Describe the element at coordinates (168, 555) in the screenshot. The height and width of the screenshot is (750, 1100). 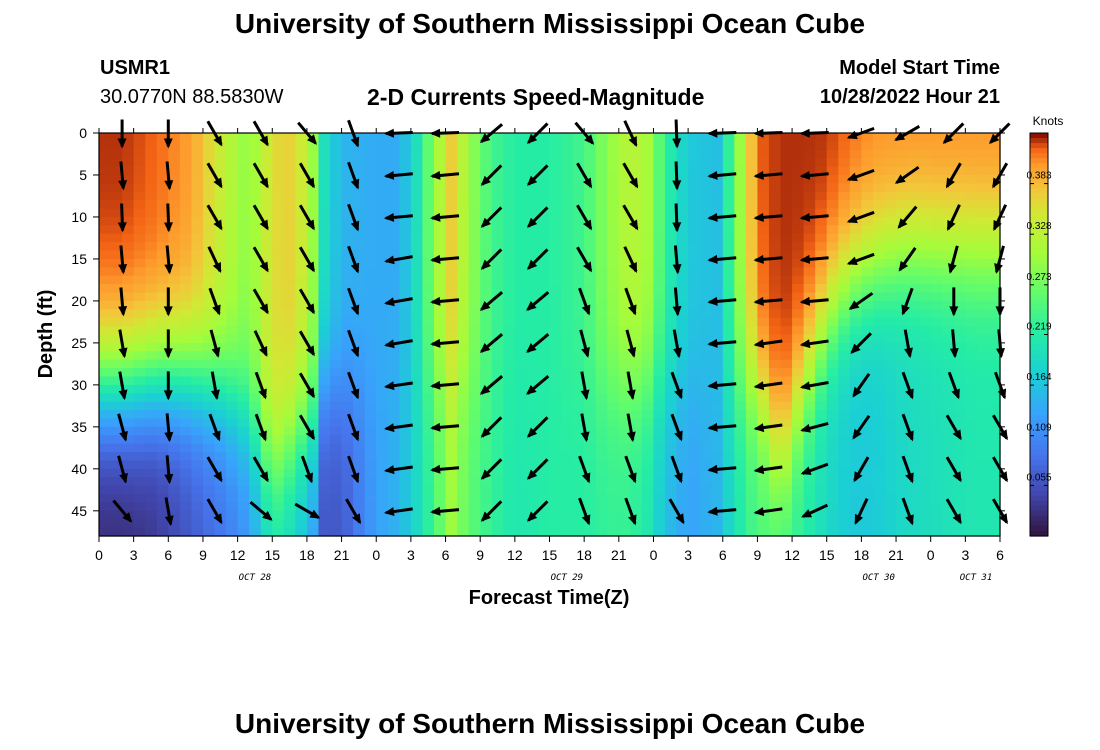
I see `x-tick-label: 6` at that location.